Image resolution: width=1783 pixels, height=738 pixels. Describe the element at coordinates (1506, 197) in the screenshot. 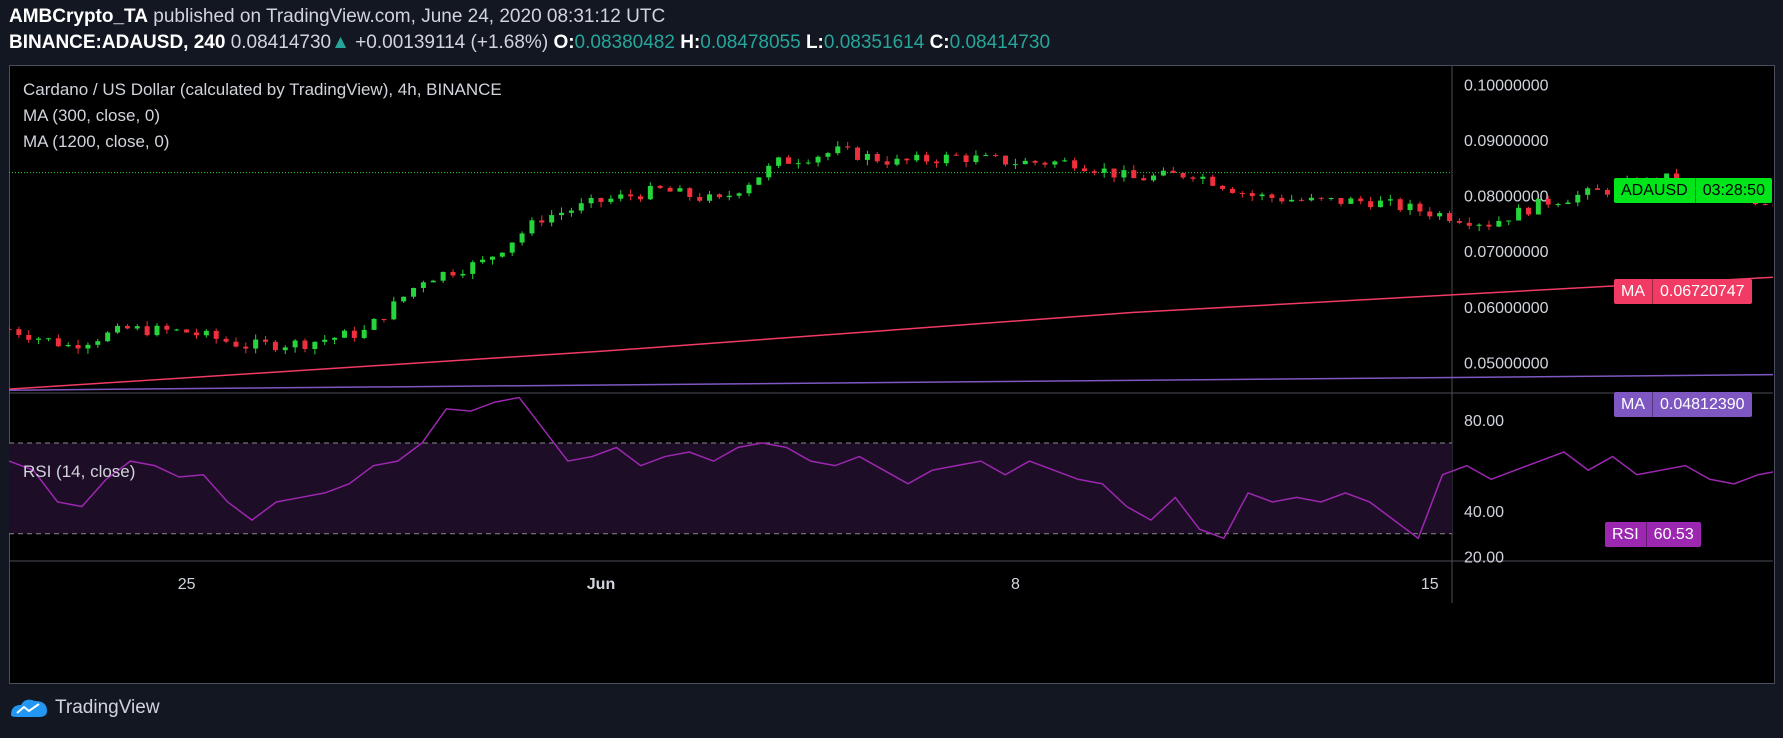

I see `price-tick-label: 0.08000000` at that location.